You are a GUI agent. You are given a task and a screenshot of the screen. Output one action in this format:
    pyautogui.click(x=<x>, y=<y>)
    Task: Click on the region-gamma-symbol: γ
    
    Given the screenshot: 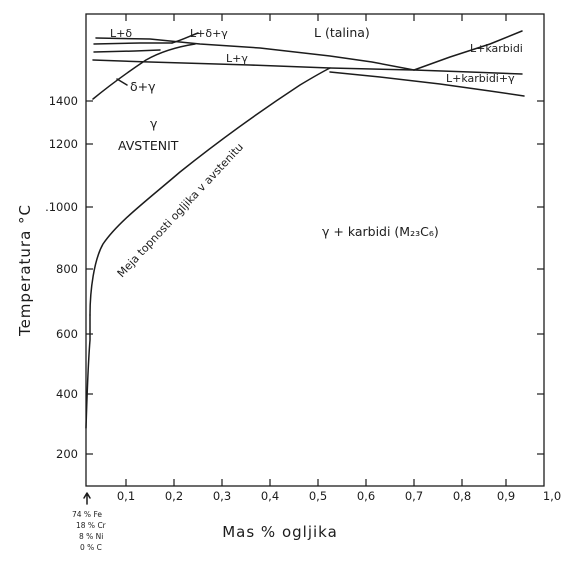 What is the action you would take?
    pyautogui.click(x=154, y=123)
    